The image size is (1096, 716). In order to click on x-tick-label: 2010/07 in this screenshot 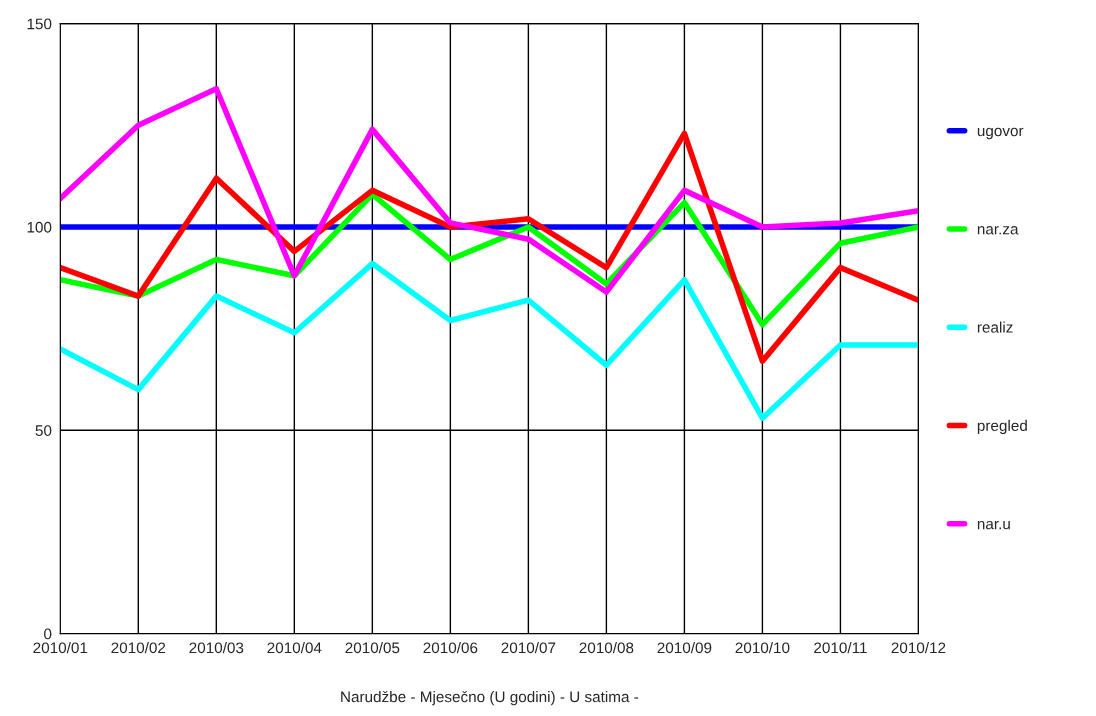, I will do `click(528, 647)`.